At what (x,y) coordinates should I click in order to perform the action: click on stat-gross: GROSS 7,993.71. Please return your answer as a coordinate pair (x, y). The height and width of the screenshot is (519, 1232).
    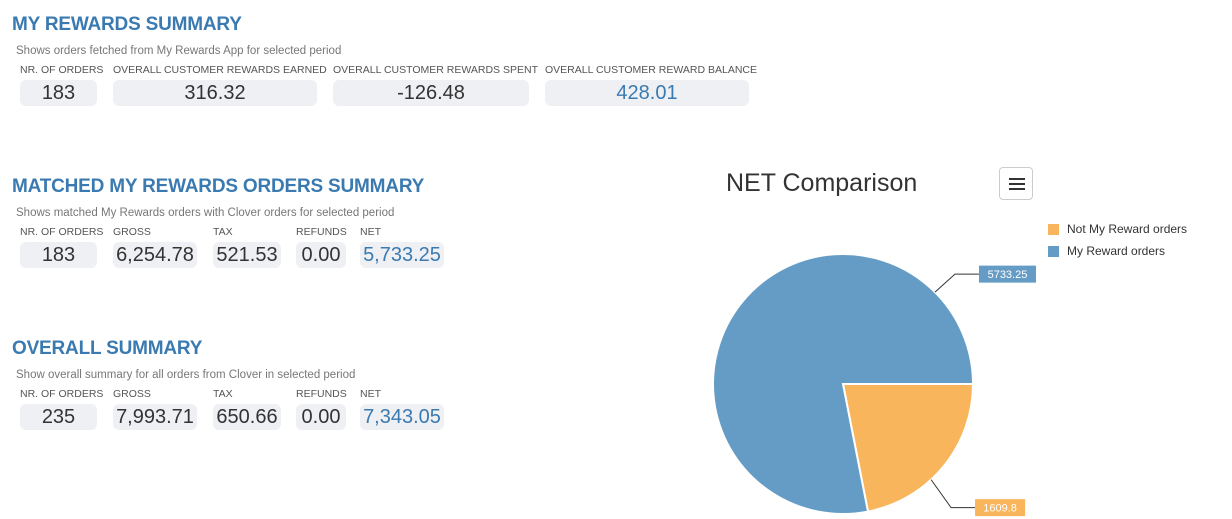
    Looking at the image, I should click on (155, 409).